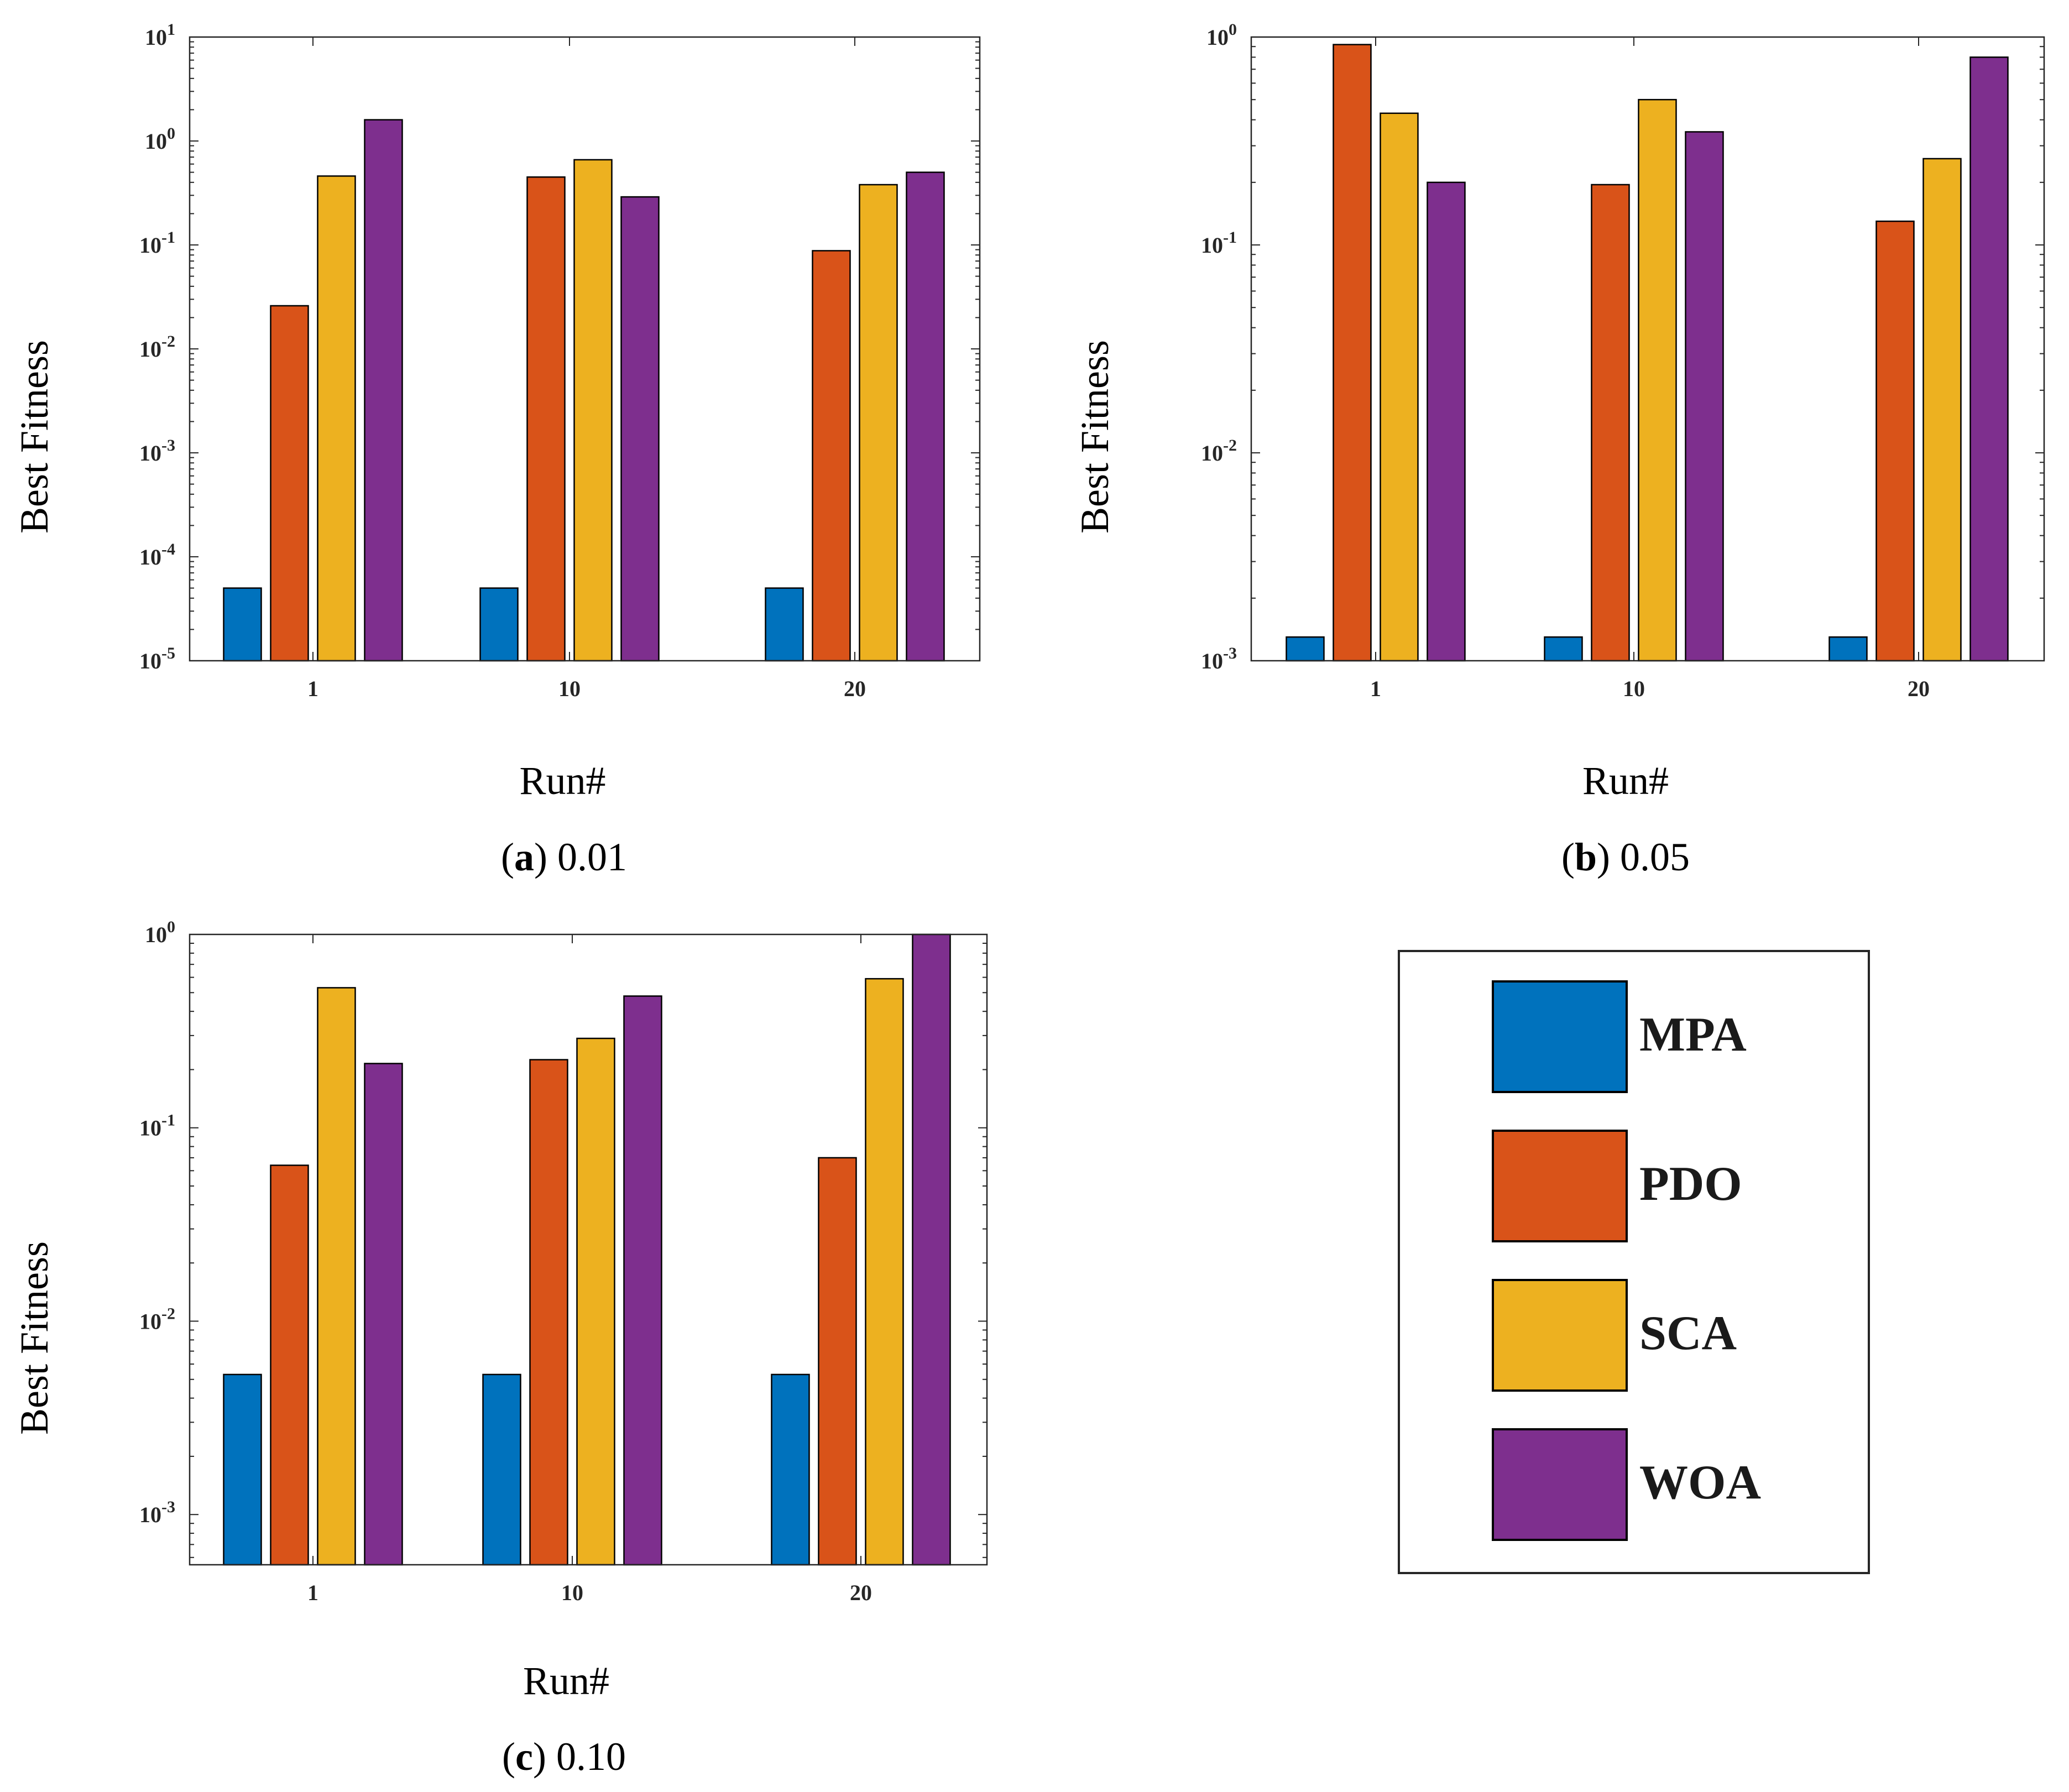 The width and height of the screenshot is (2069, 1792). Describe the element at coordinates (564, 857) in the screenshot. I see `panel-caption: (a) 0.01` at that location.